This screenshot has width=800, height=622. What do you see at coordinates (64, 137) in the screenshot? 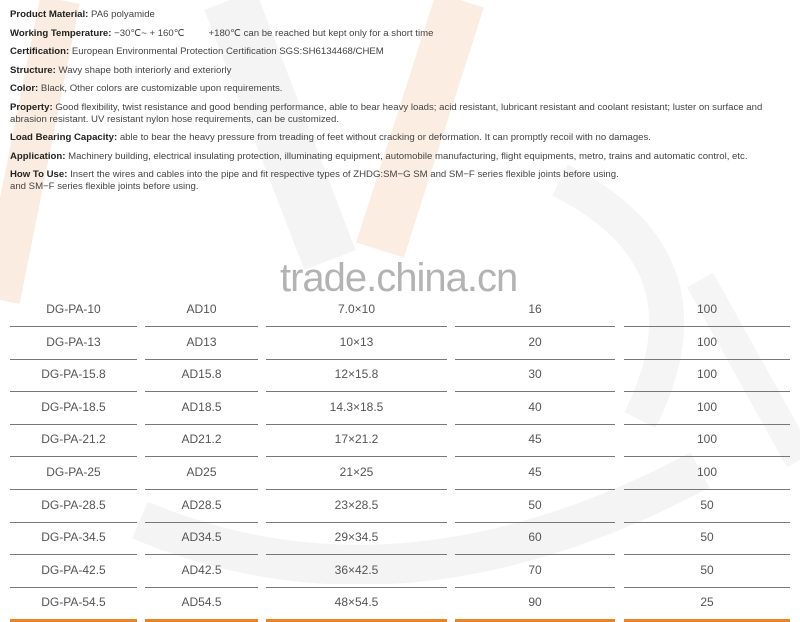
I see `spec-label: Load Bearing Capacity:` at bounding box center [64, 137].